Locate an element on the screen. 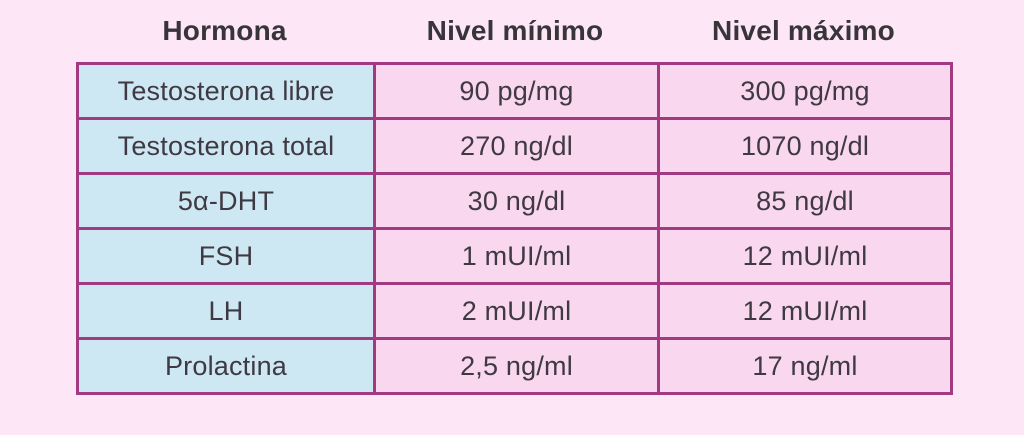 This screenshot has width=1024, height=435. min-level-cell: 90 pg/mg is located at coordinates (516, 91).